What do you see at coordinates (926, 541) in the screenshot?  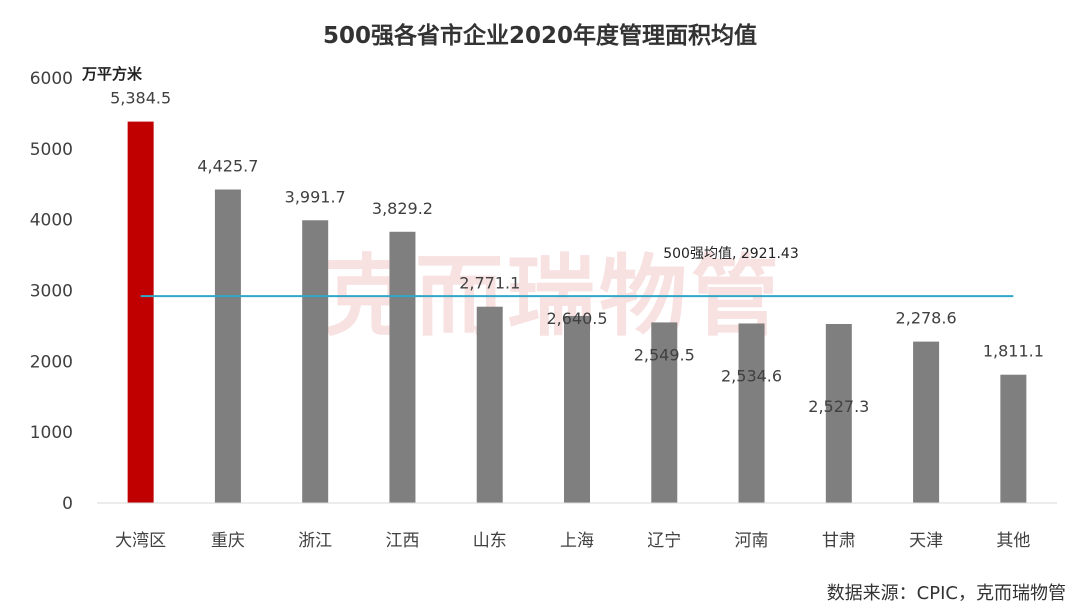 I see `x-tick-label: 天津` at bounding box center [926, 541].